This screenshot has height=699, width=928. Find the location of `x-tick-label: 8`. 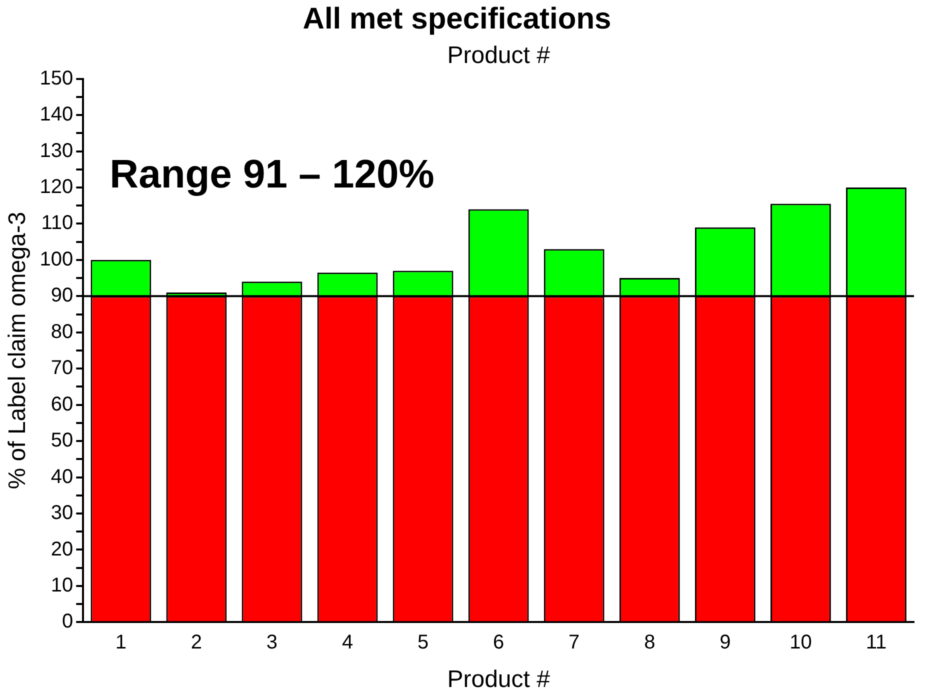

x-tick-label: 8 is located at coordinates (650, 643).